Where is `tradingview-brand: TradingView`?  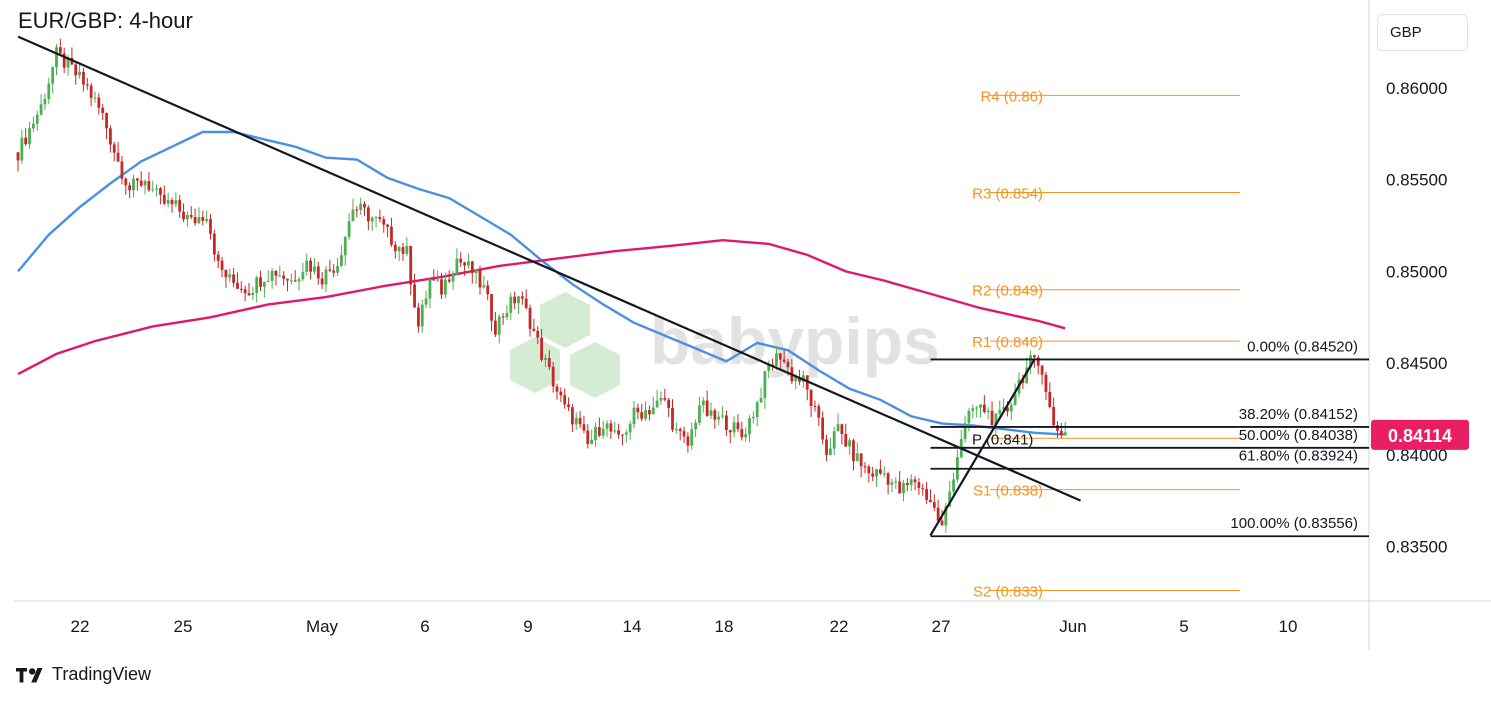 tradingview-brand: TradingView is located at coordinates (83, 674).